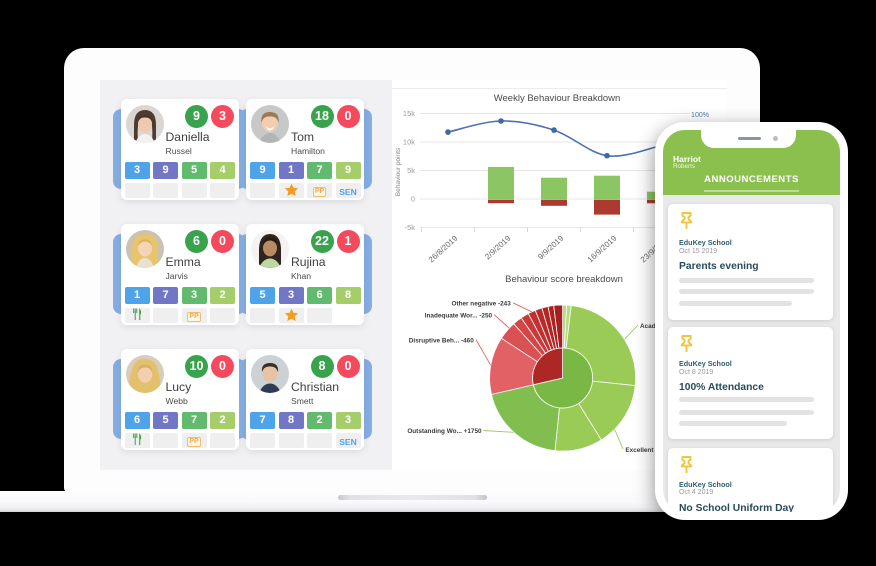 The image size is (876, 566). I want to click on svg-text: 16/9/2019, so click(602, 248).